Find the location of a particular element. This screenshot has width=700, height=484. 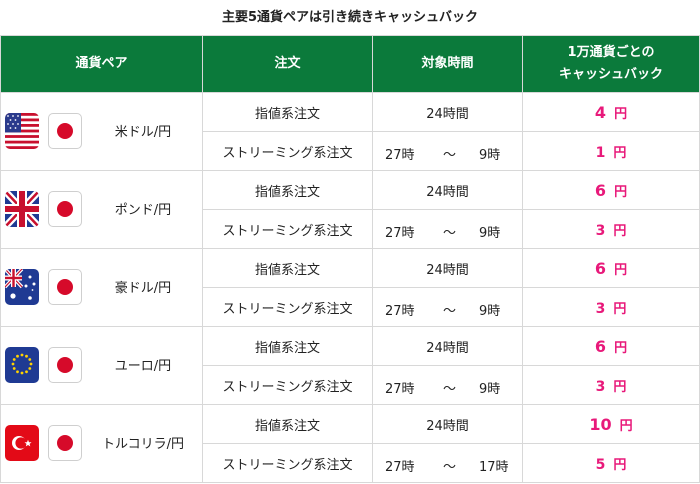

header-cashback: 1万通貨ごとの キャッシュバック is located at coordinates (611, 64).